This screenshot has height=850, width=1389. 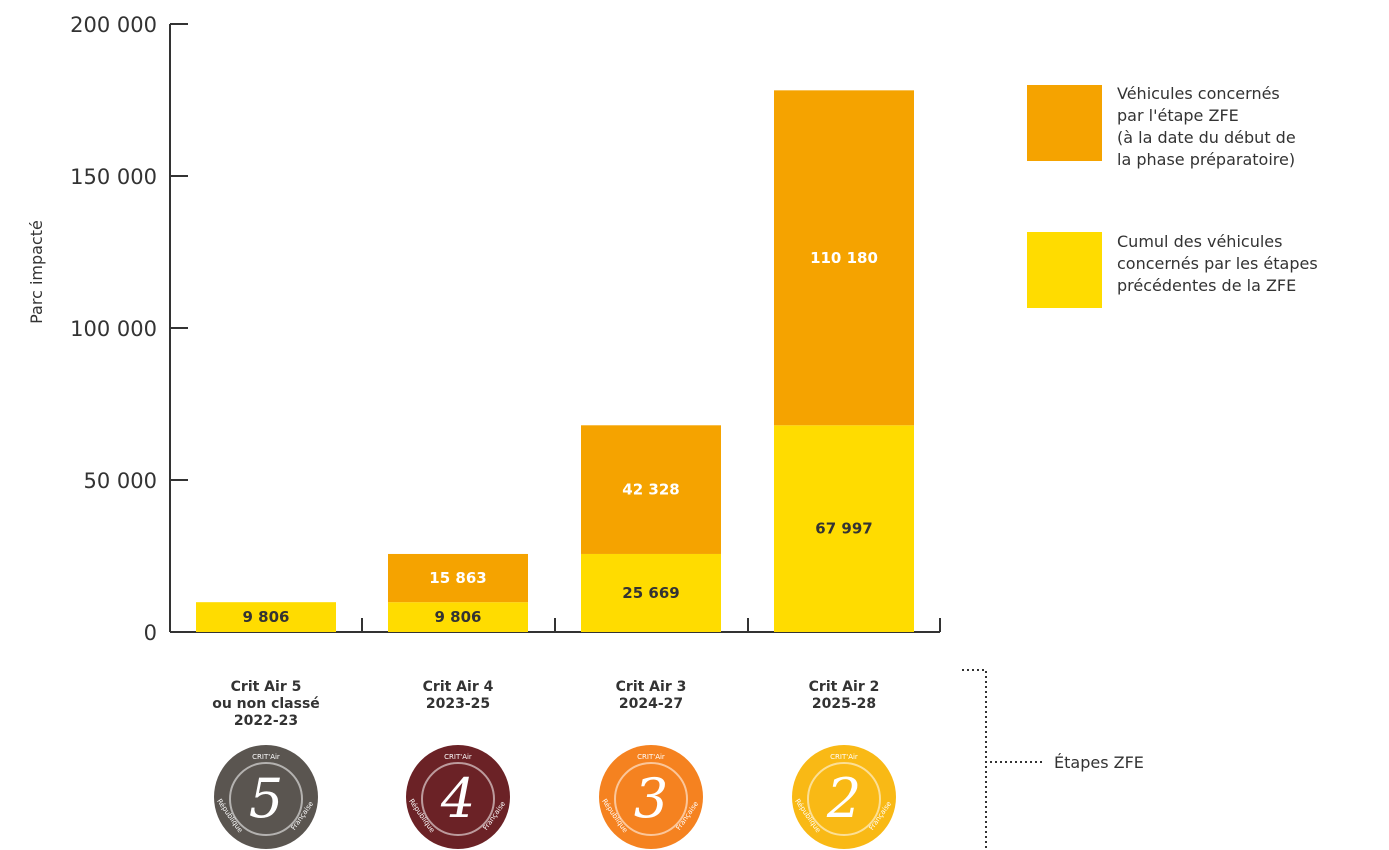 What do you see at coordinates (266, 704) in the screenshot?
I see `category-label: ou non classé` at bounding box center [266, 704].